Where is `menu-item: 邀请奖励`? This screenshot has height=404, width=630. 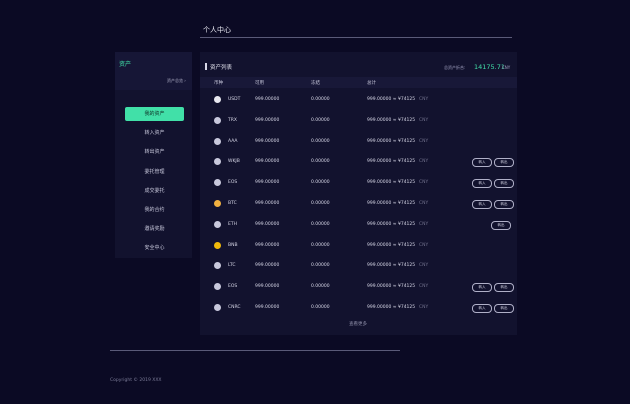
menu-item: 邀请奖励 is located at coordinates (154, 229).